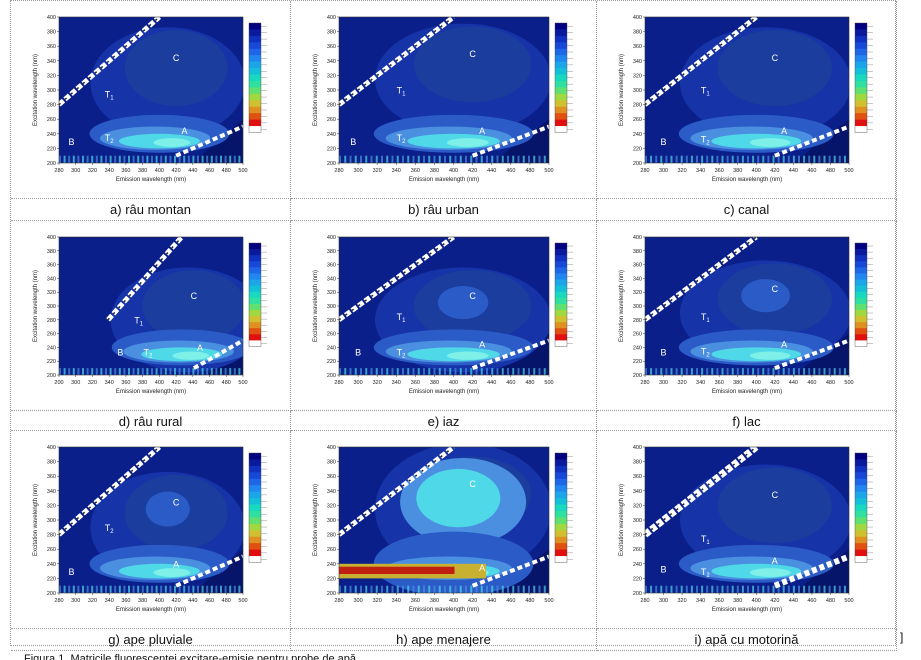 This screenshot has width=921, height=660. What do you see at coordinates (444, 210) in the screenshot?
I see `panel-caption: b) râu urban` at bounding box center [444, 210].